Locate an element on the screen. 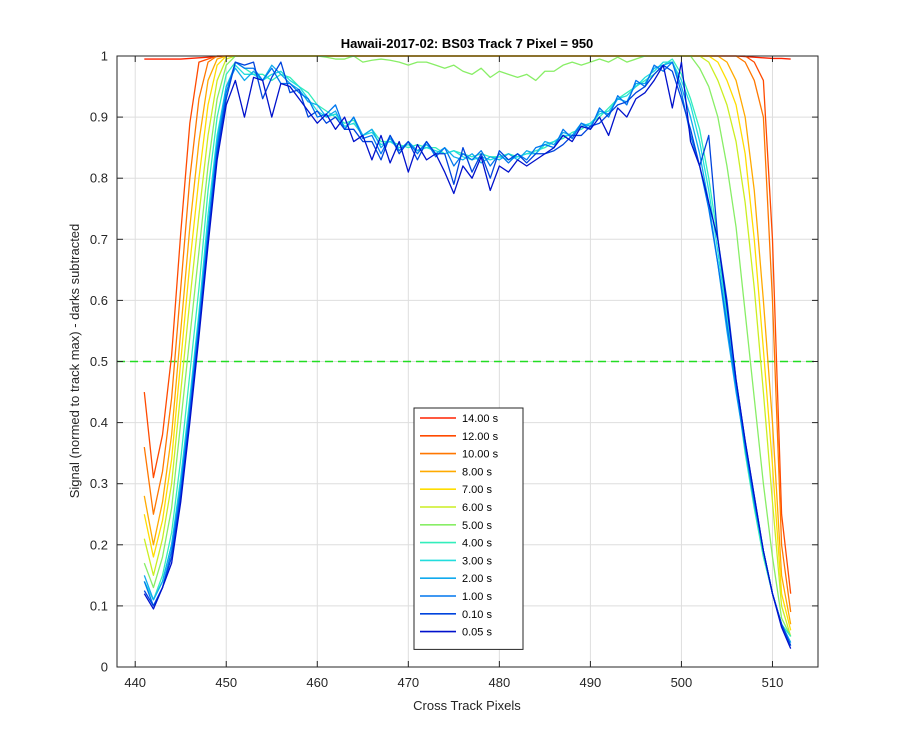 The width and height of the screenshot is (900, 750). legend-label: 2.00 s is located at coordinates (477, 579).